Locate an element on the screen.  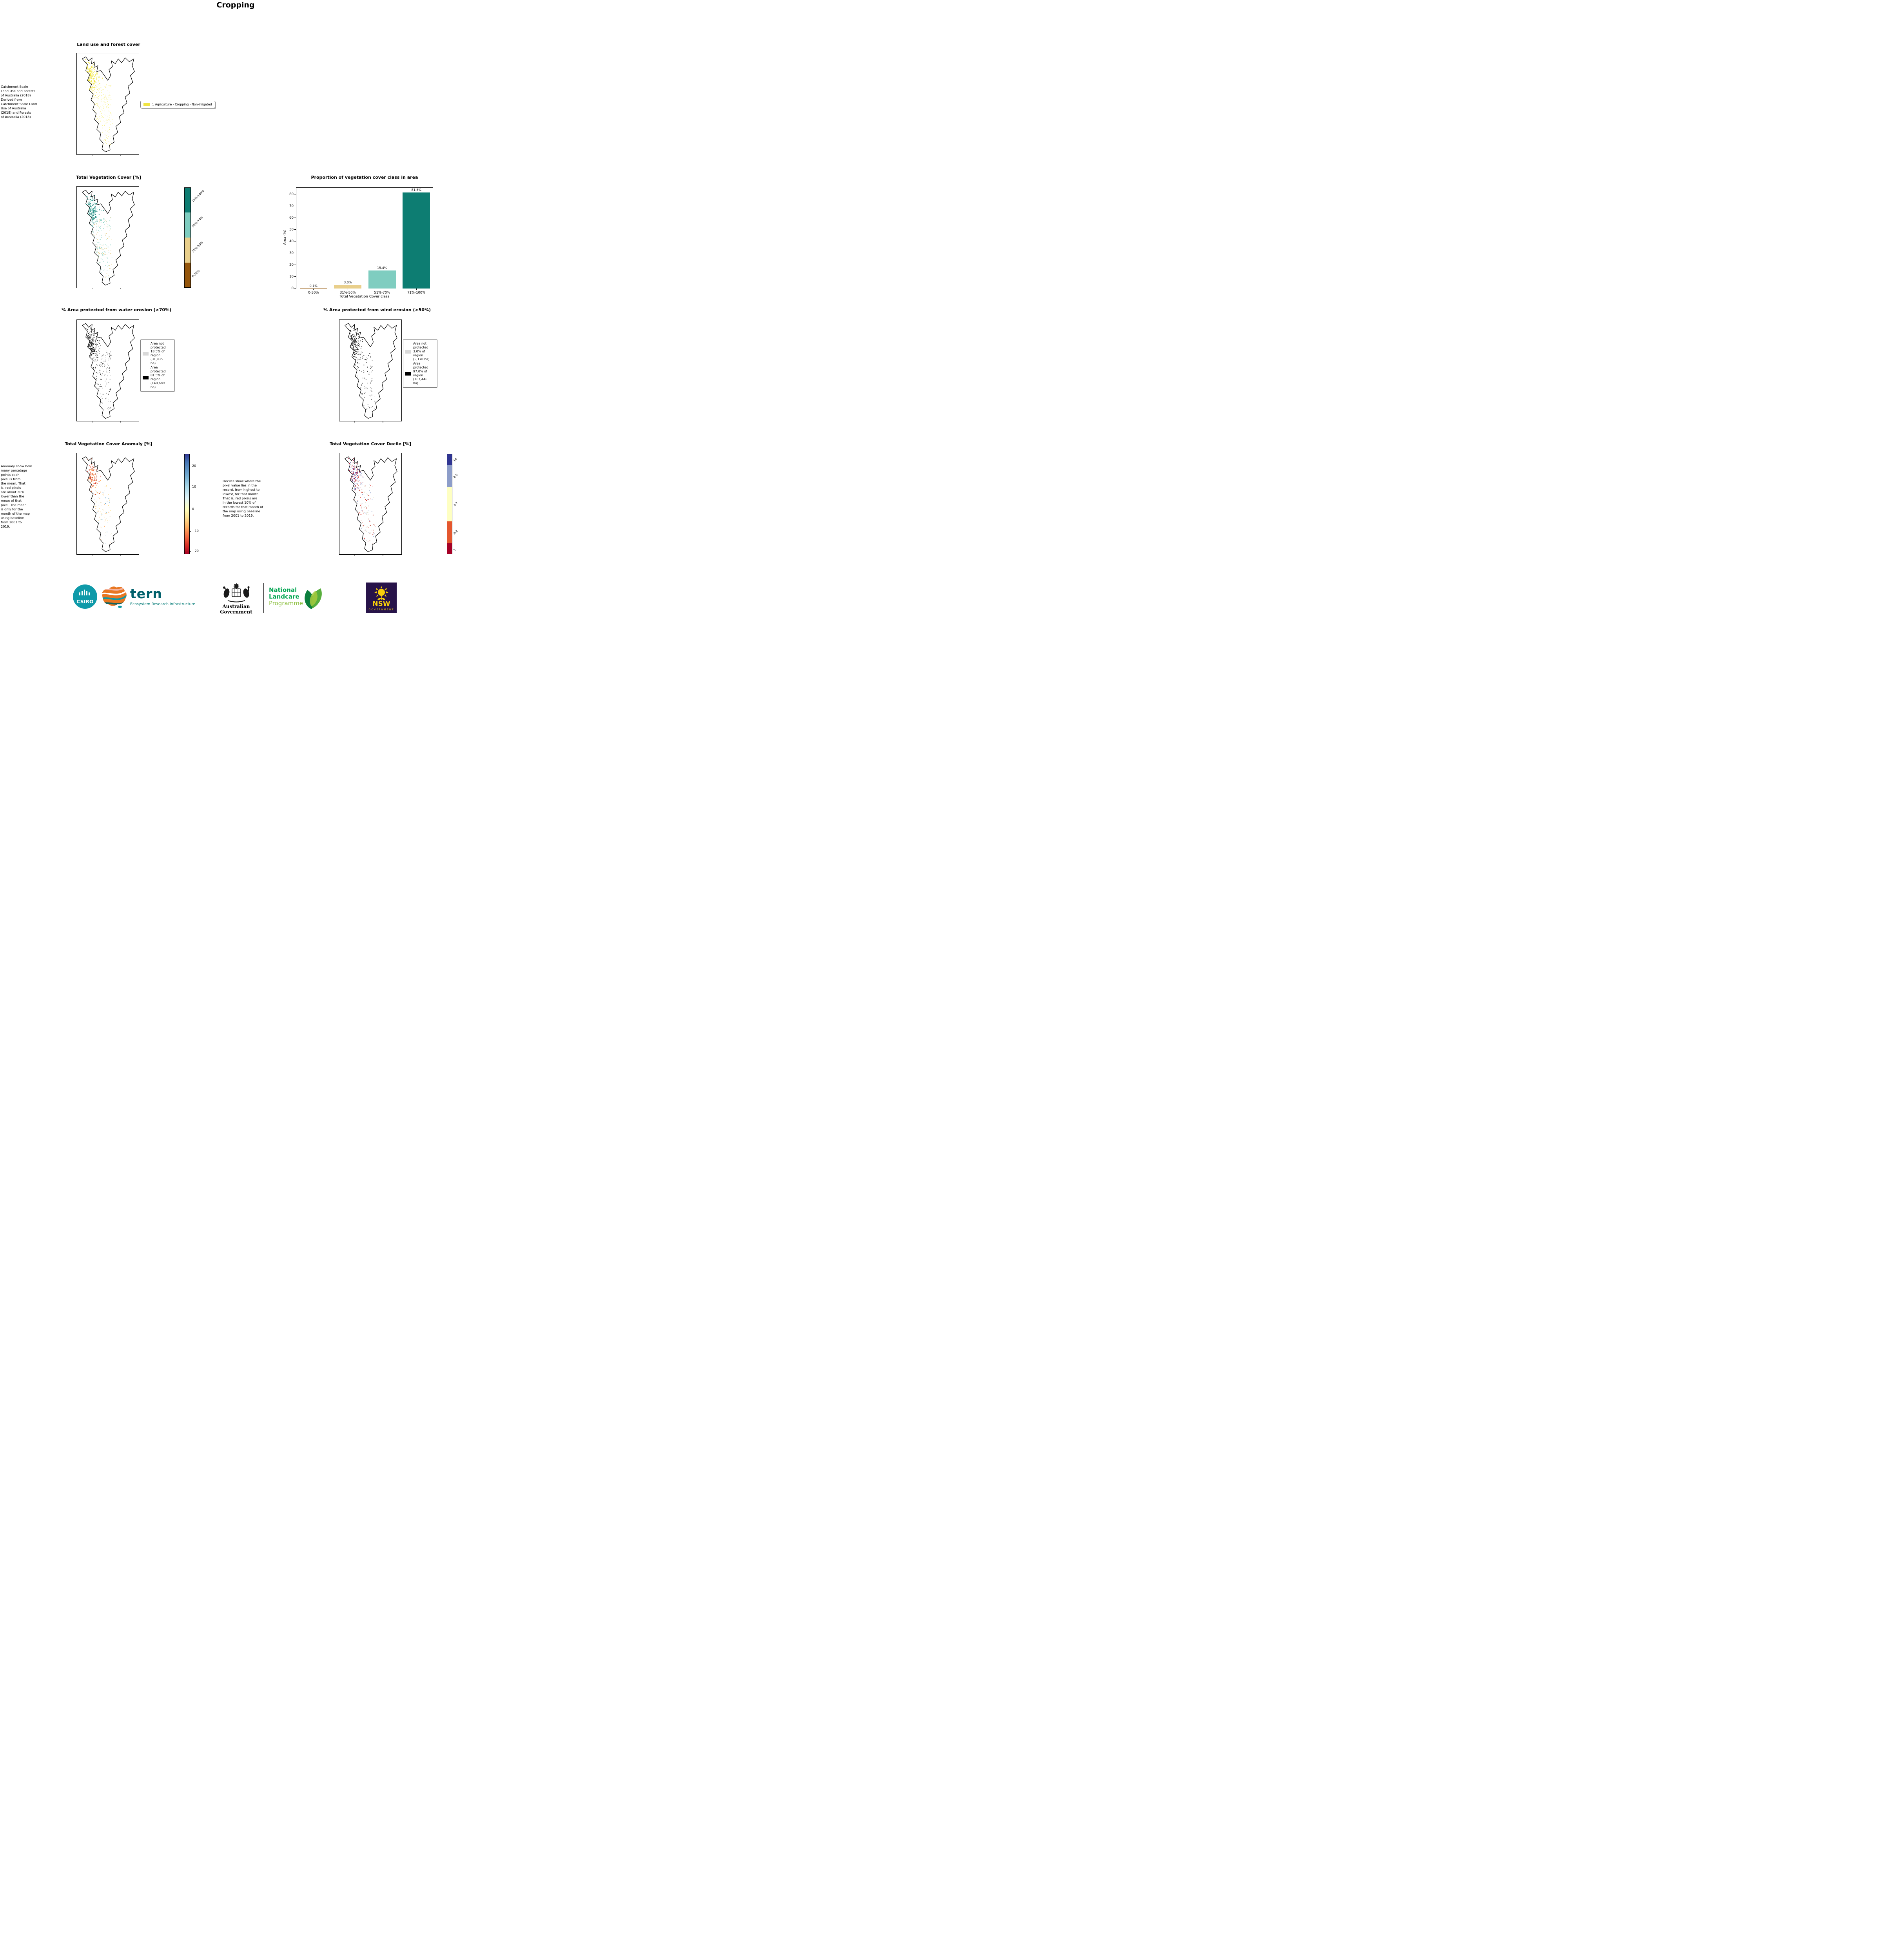
vegcover-map is located at coordinates (107, 238).